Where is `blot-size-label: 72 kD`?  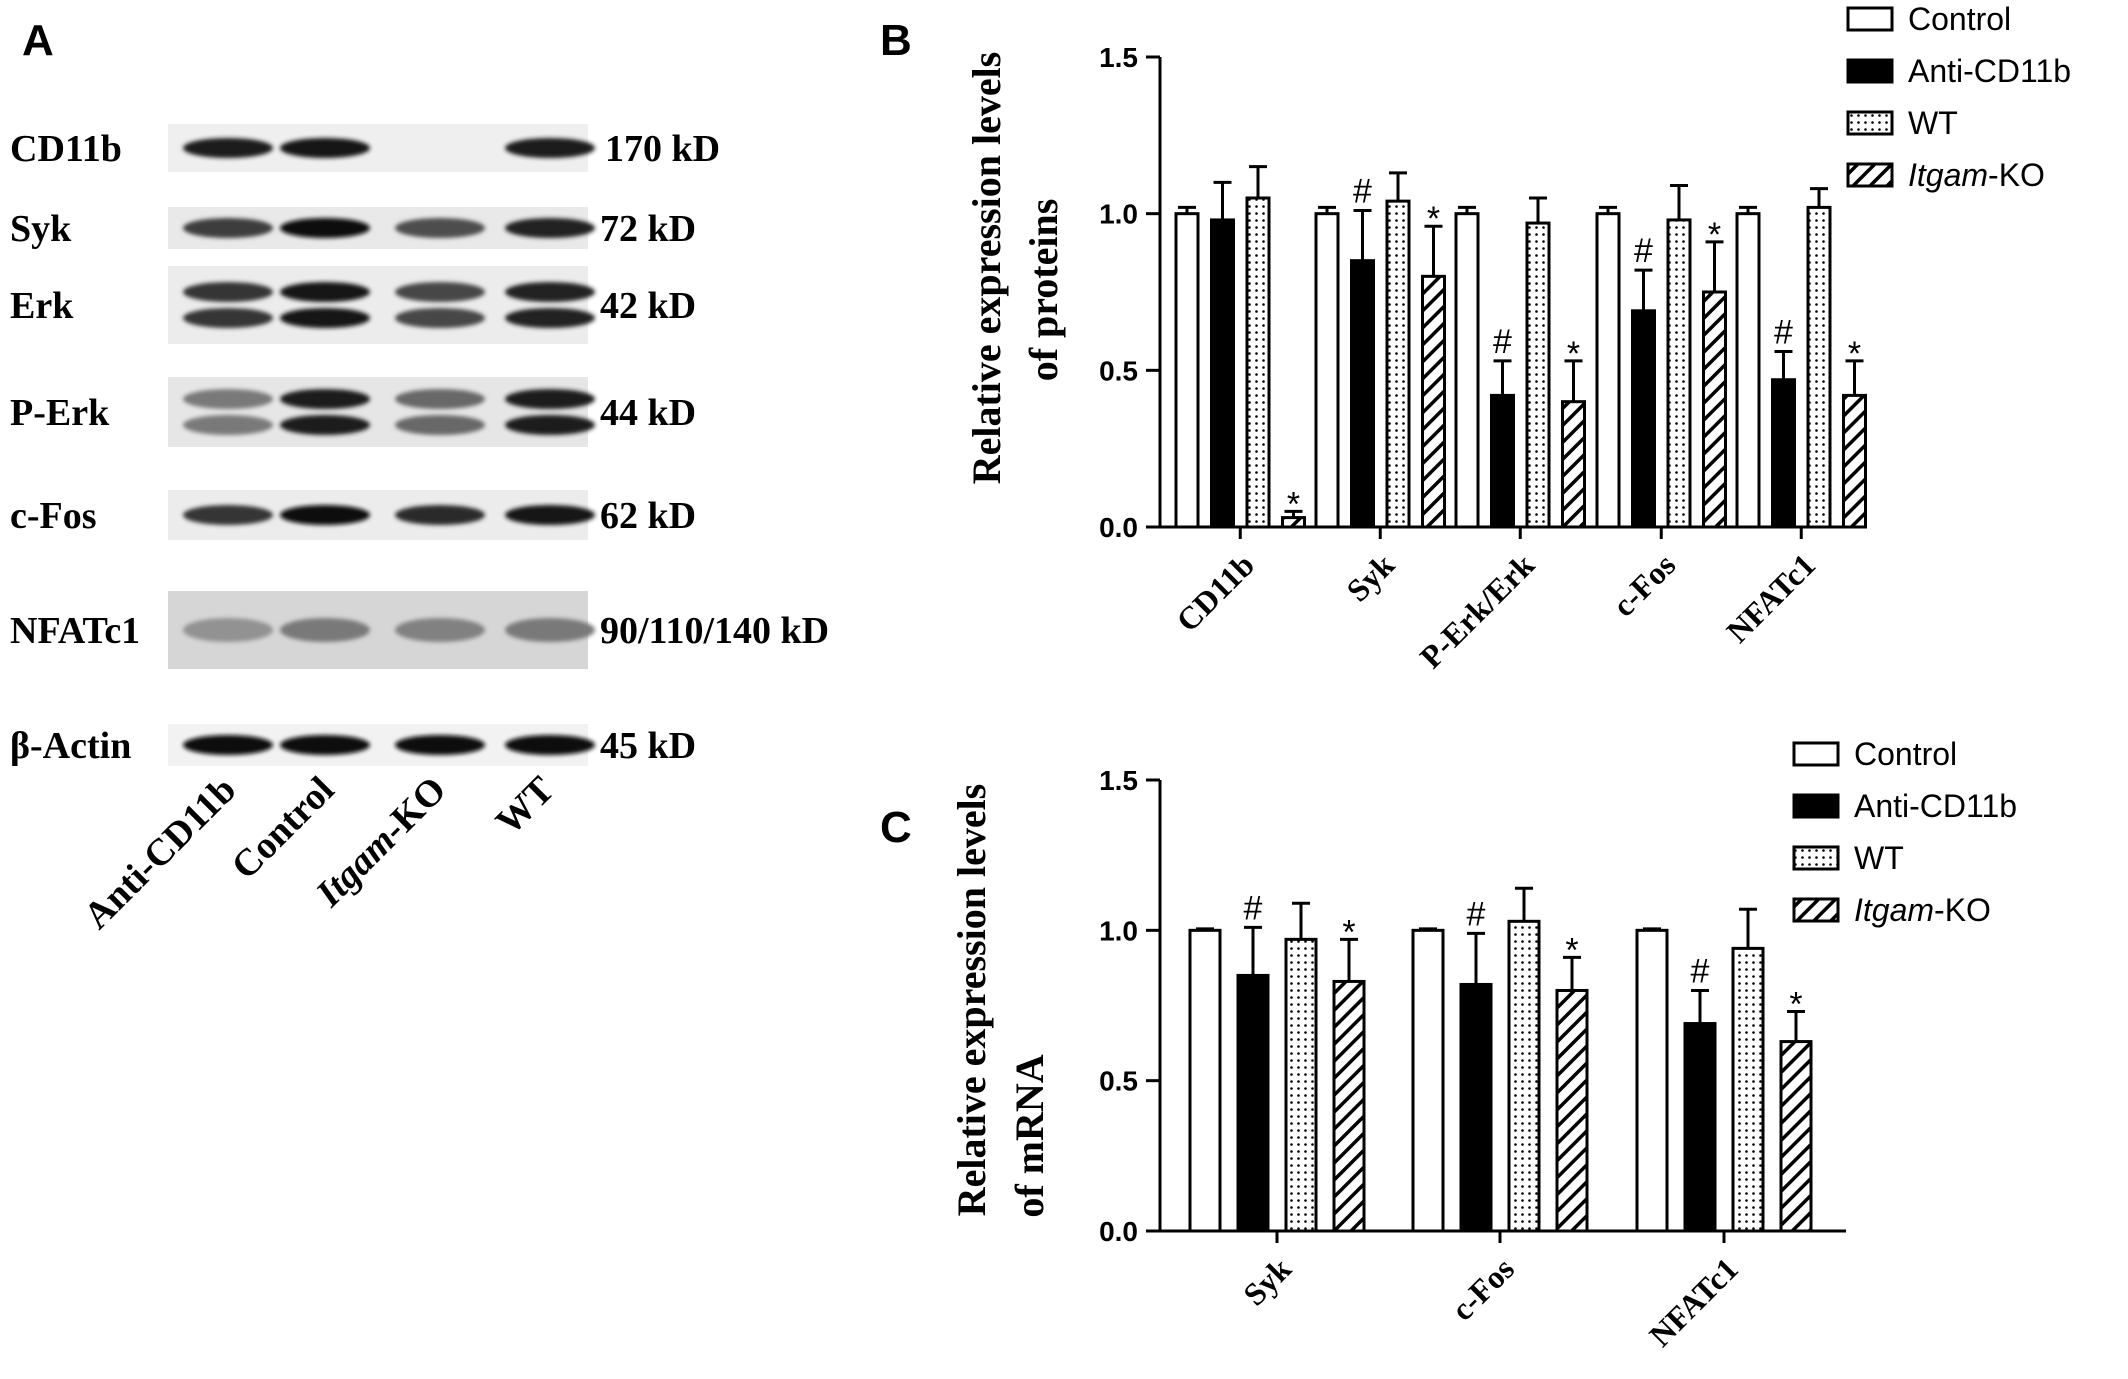 blot-size-label: 72 kD is located at coordinates (648, 229).